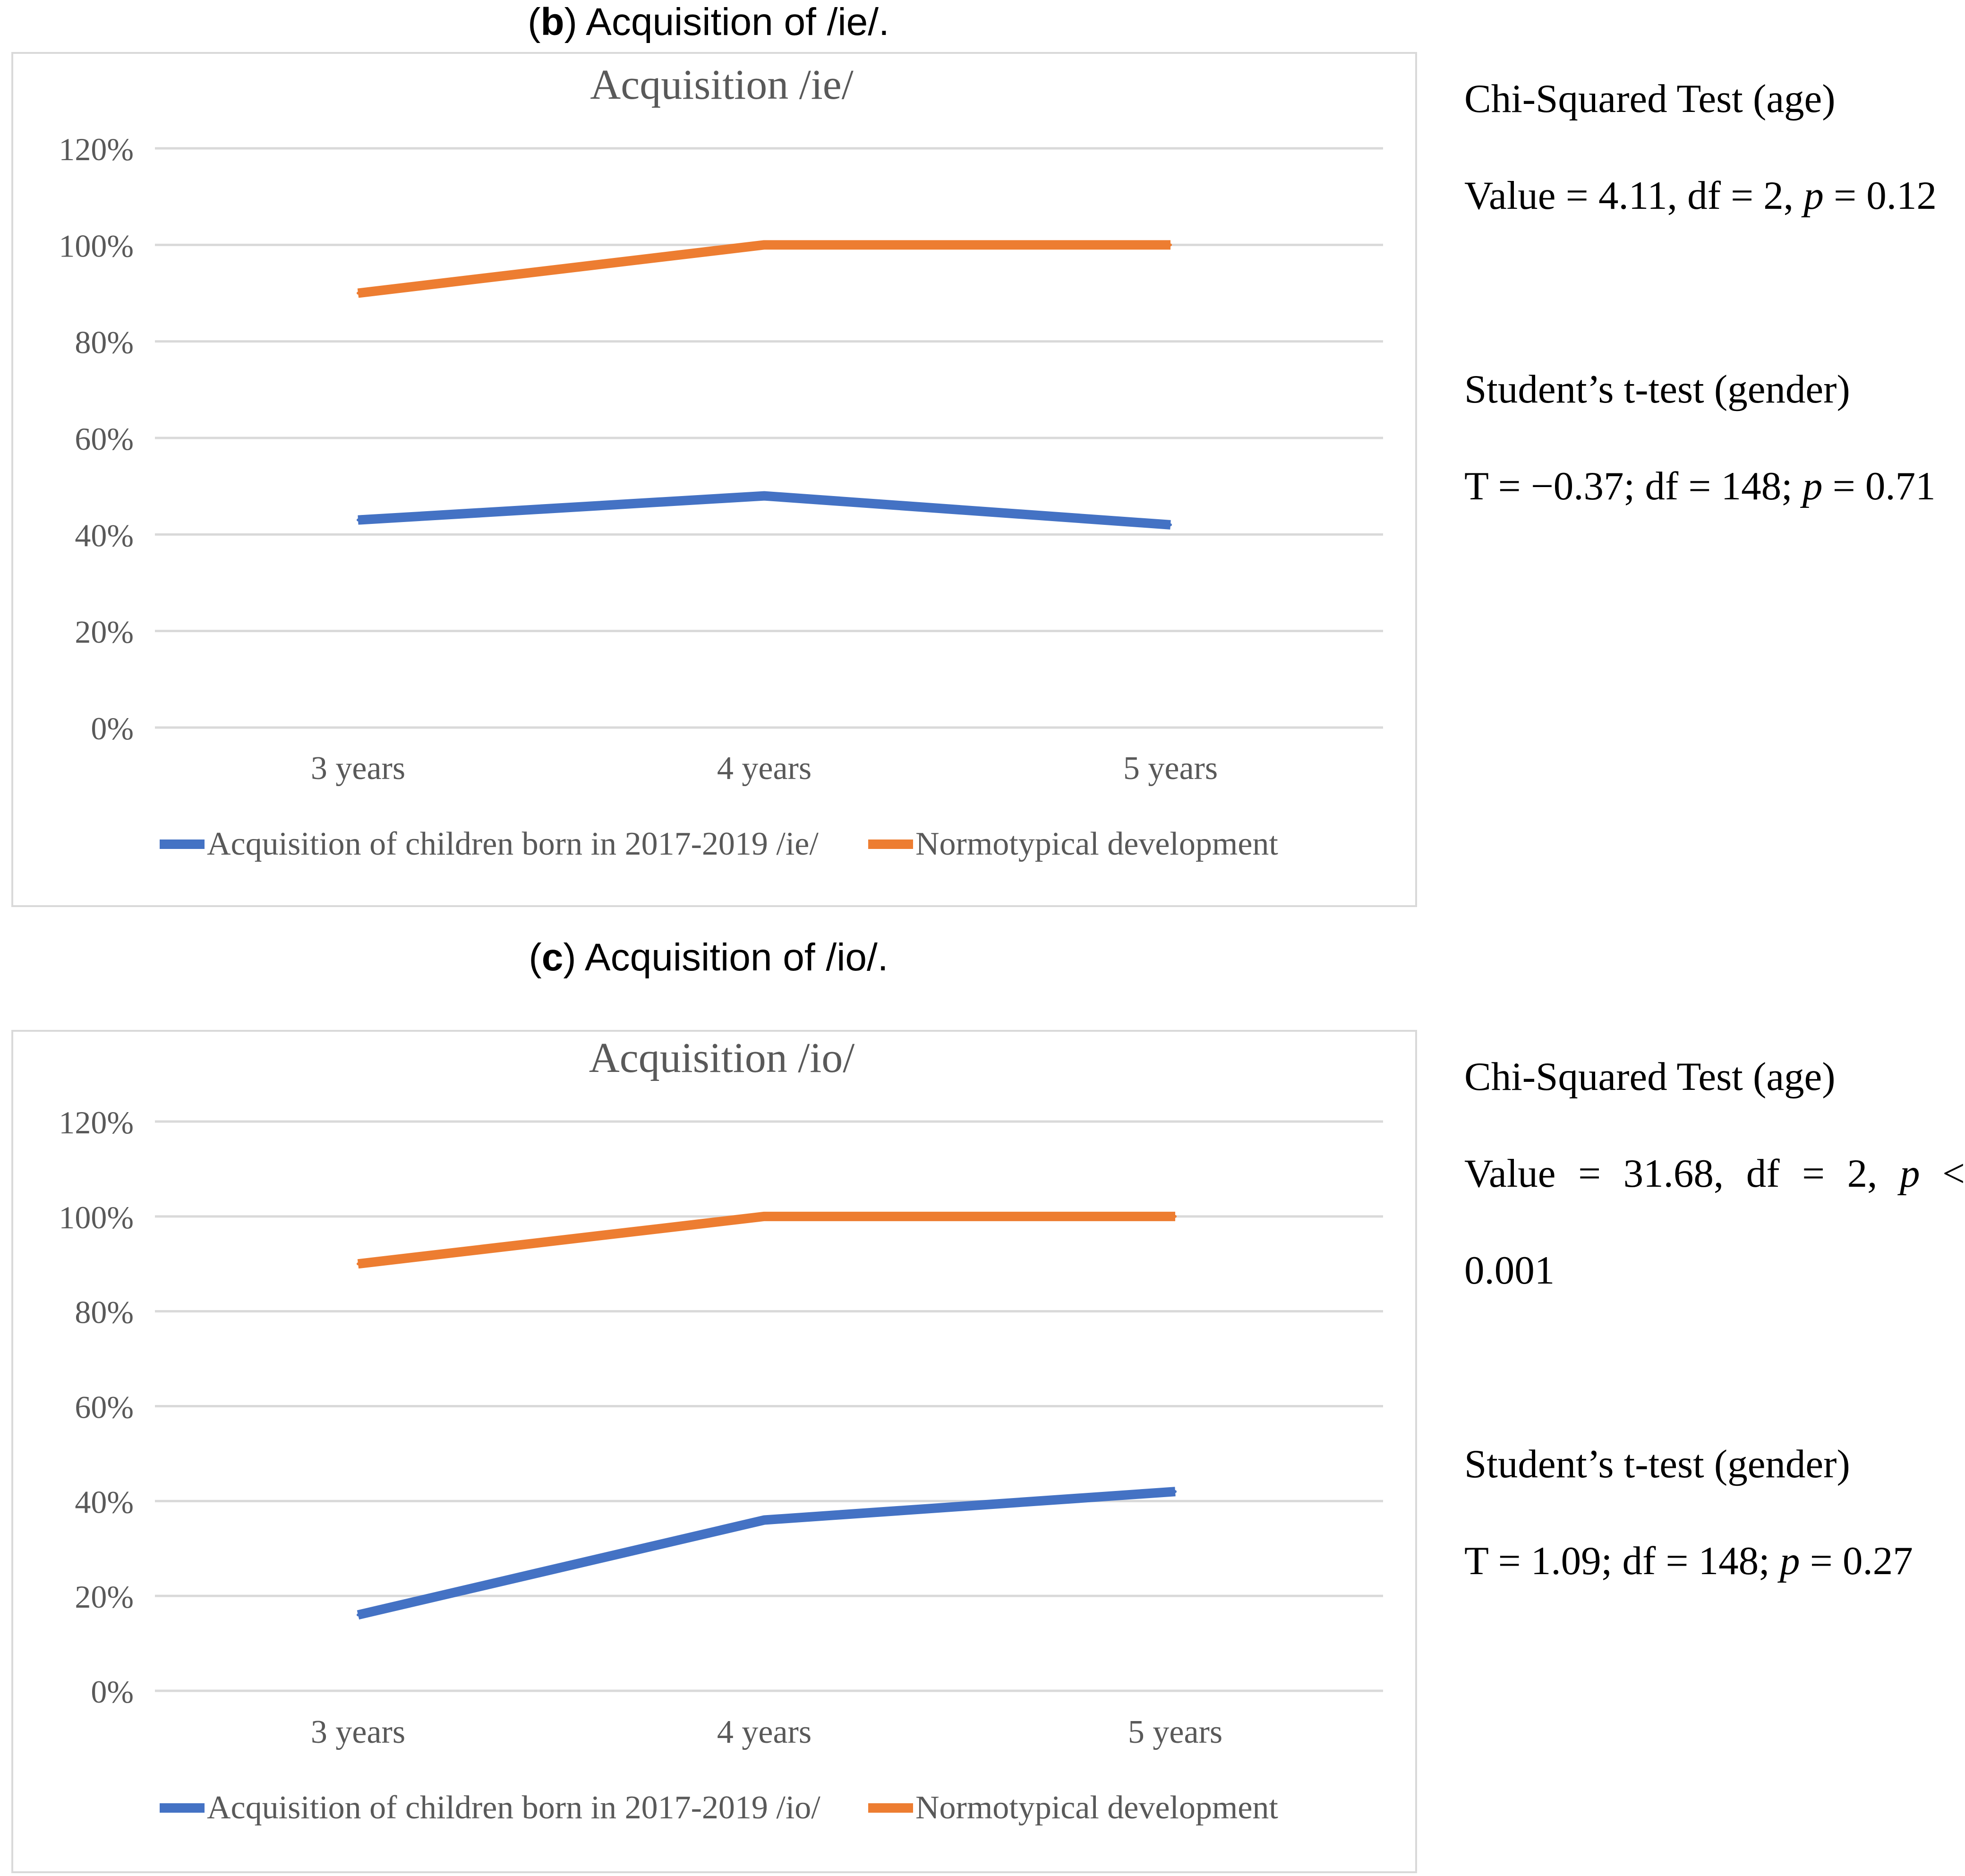 The width and height of the screenshot is (1965, 1876). What do you see at coordinates (1634, 195) in the screenshot?
I see `chi-value-pre: Value = 4.11, df = 2,` at bounding box center [1634, 195].